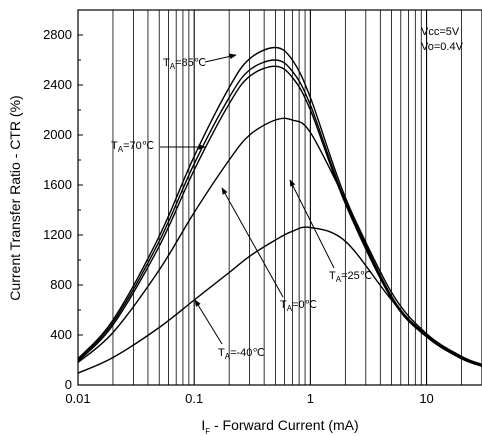  Describe the element at coordinates (184, 64) in the screenshot. I see `series-label: TA=85℃` at that location.